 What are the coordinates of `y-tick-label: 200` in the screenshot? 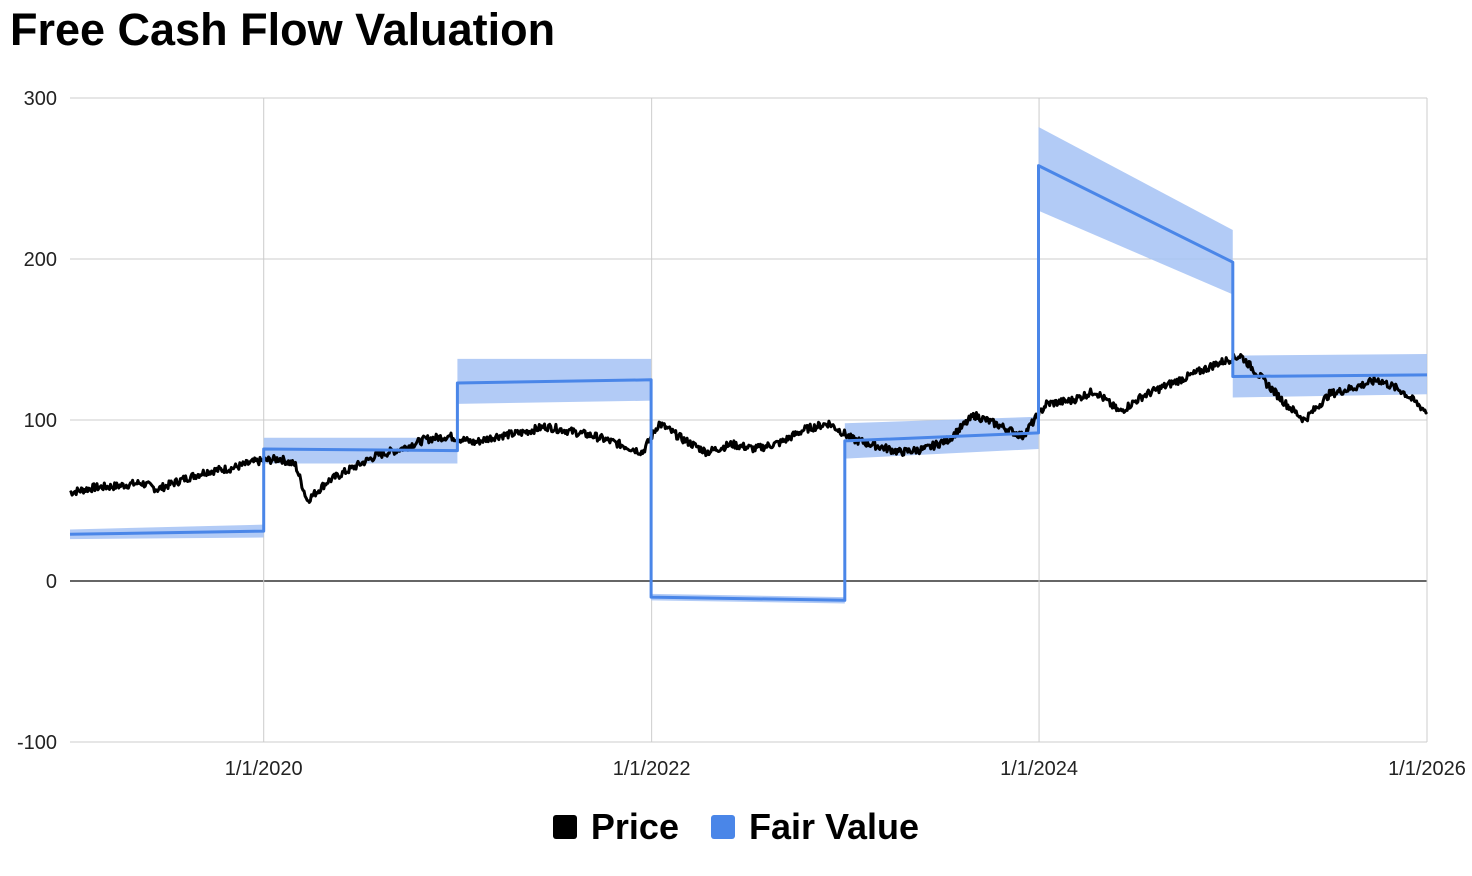 It's located at (40, 260).